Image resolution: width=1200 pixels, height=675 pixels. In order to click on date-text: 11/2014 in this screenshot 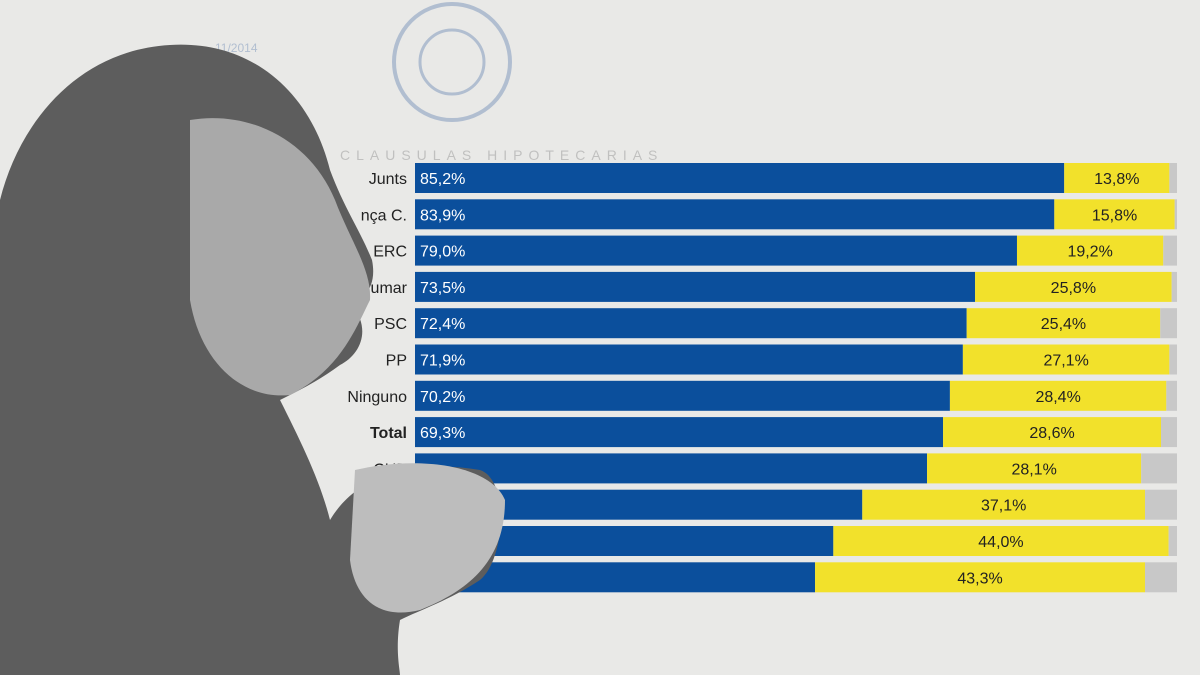, I will do `click(236, 48)`.